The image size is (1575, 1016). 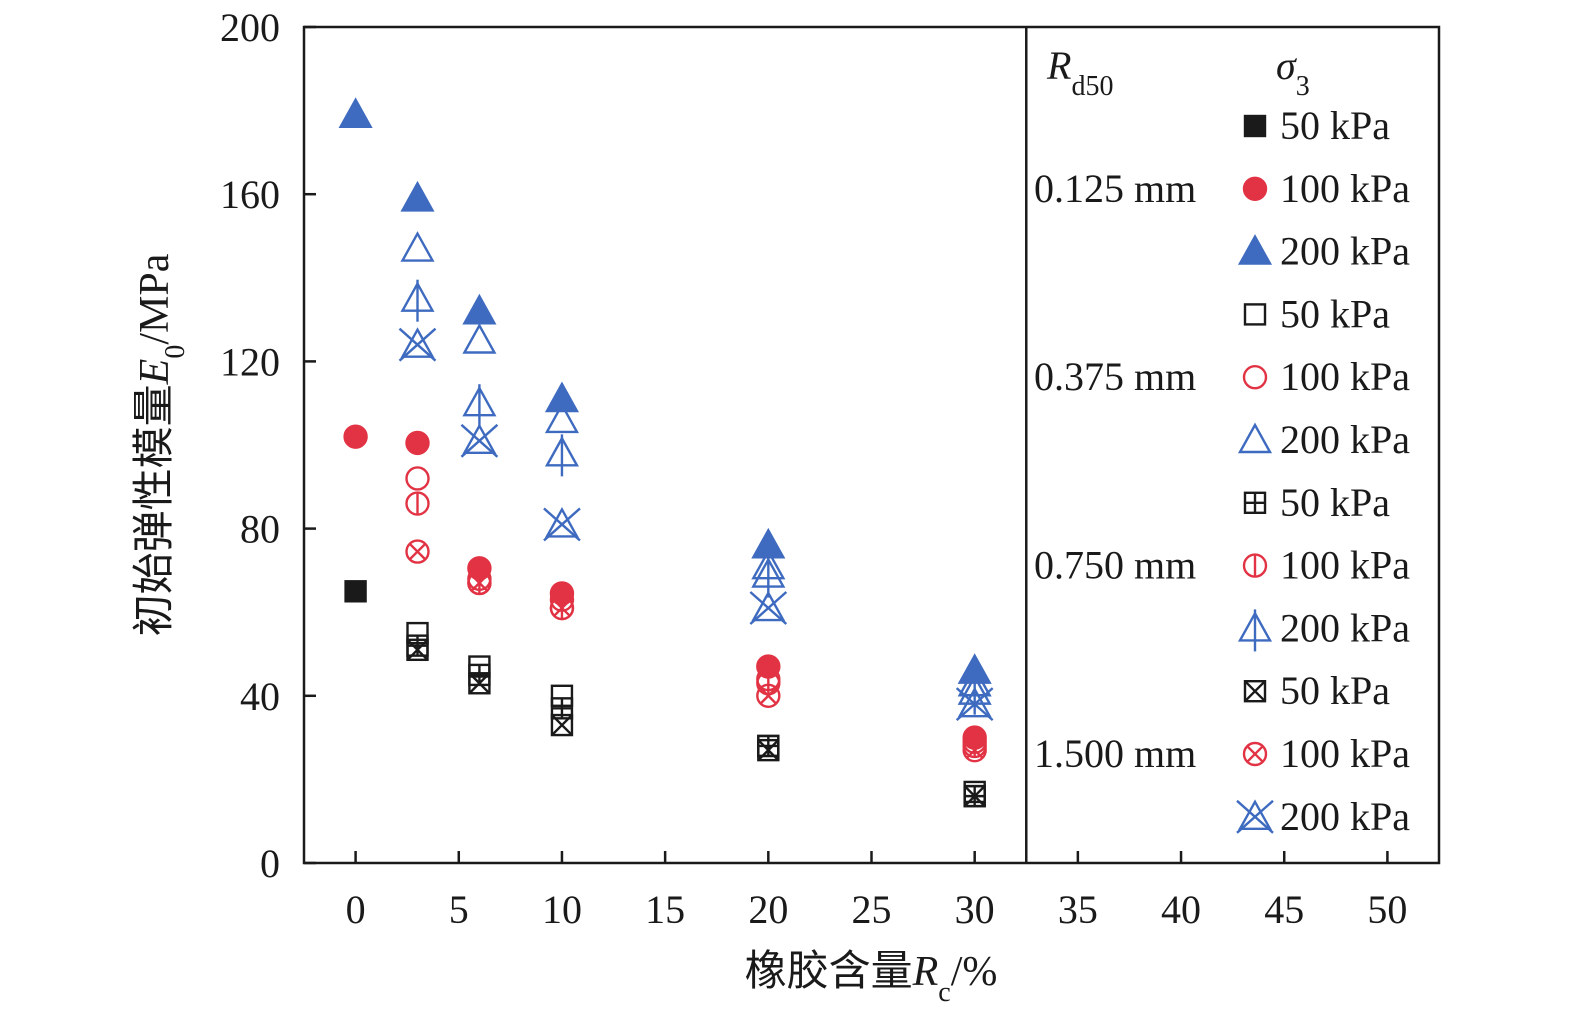 What do you see at coordinates (459, 909) in the screenshot?
I see `x-tick-label: 5` at bounding box center [459, 909].